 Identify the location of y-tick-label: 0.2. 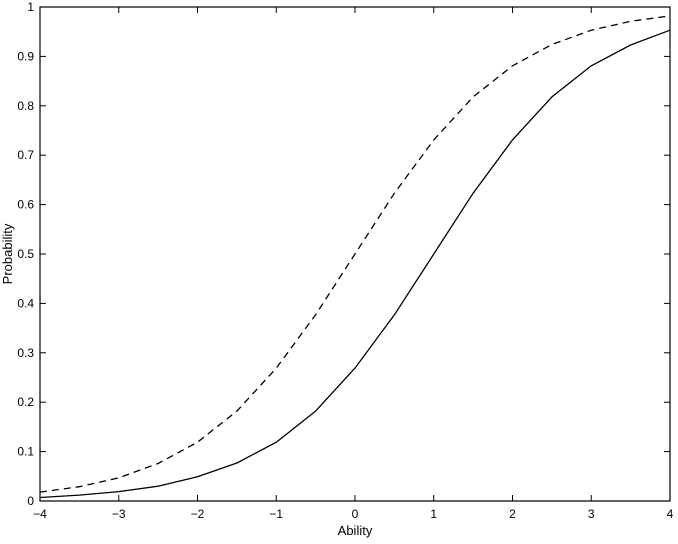
(25, 402).